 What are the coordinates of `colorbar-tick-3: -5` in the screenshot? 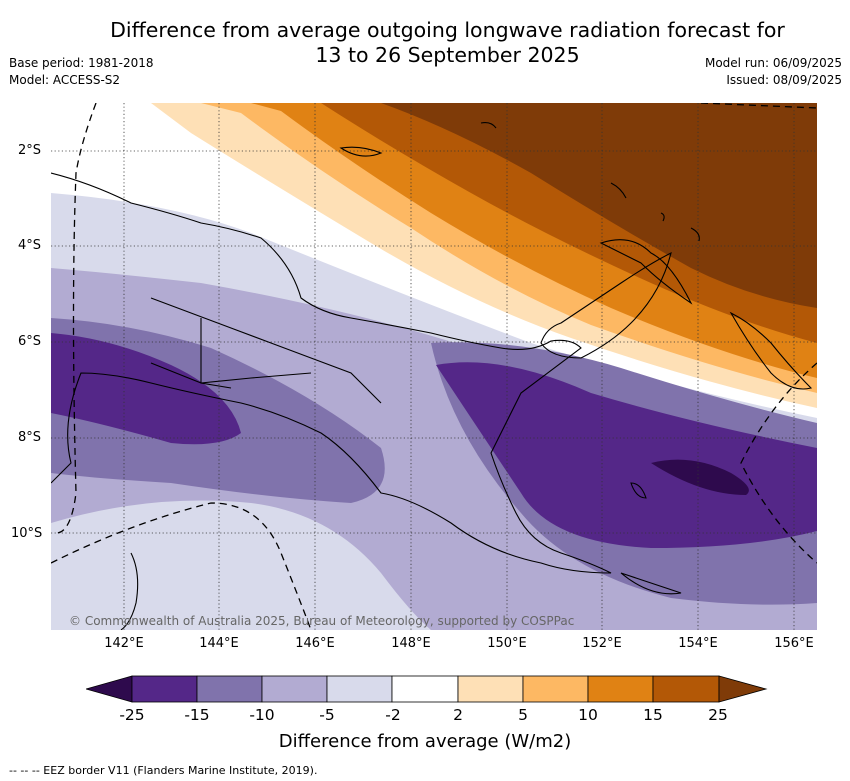 It's located at (327, 715).